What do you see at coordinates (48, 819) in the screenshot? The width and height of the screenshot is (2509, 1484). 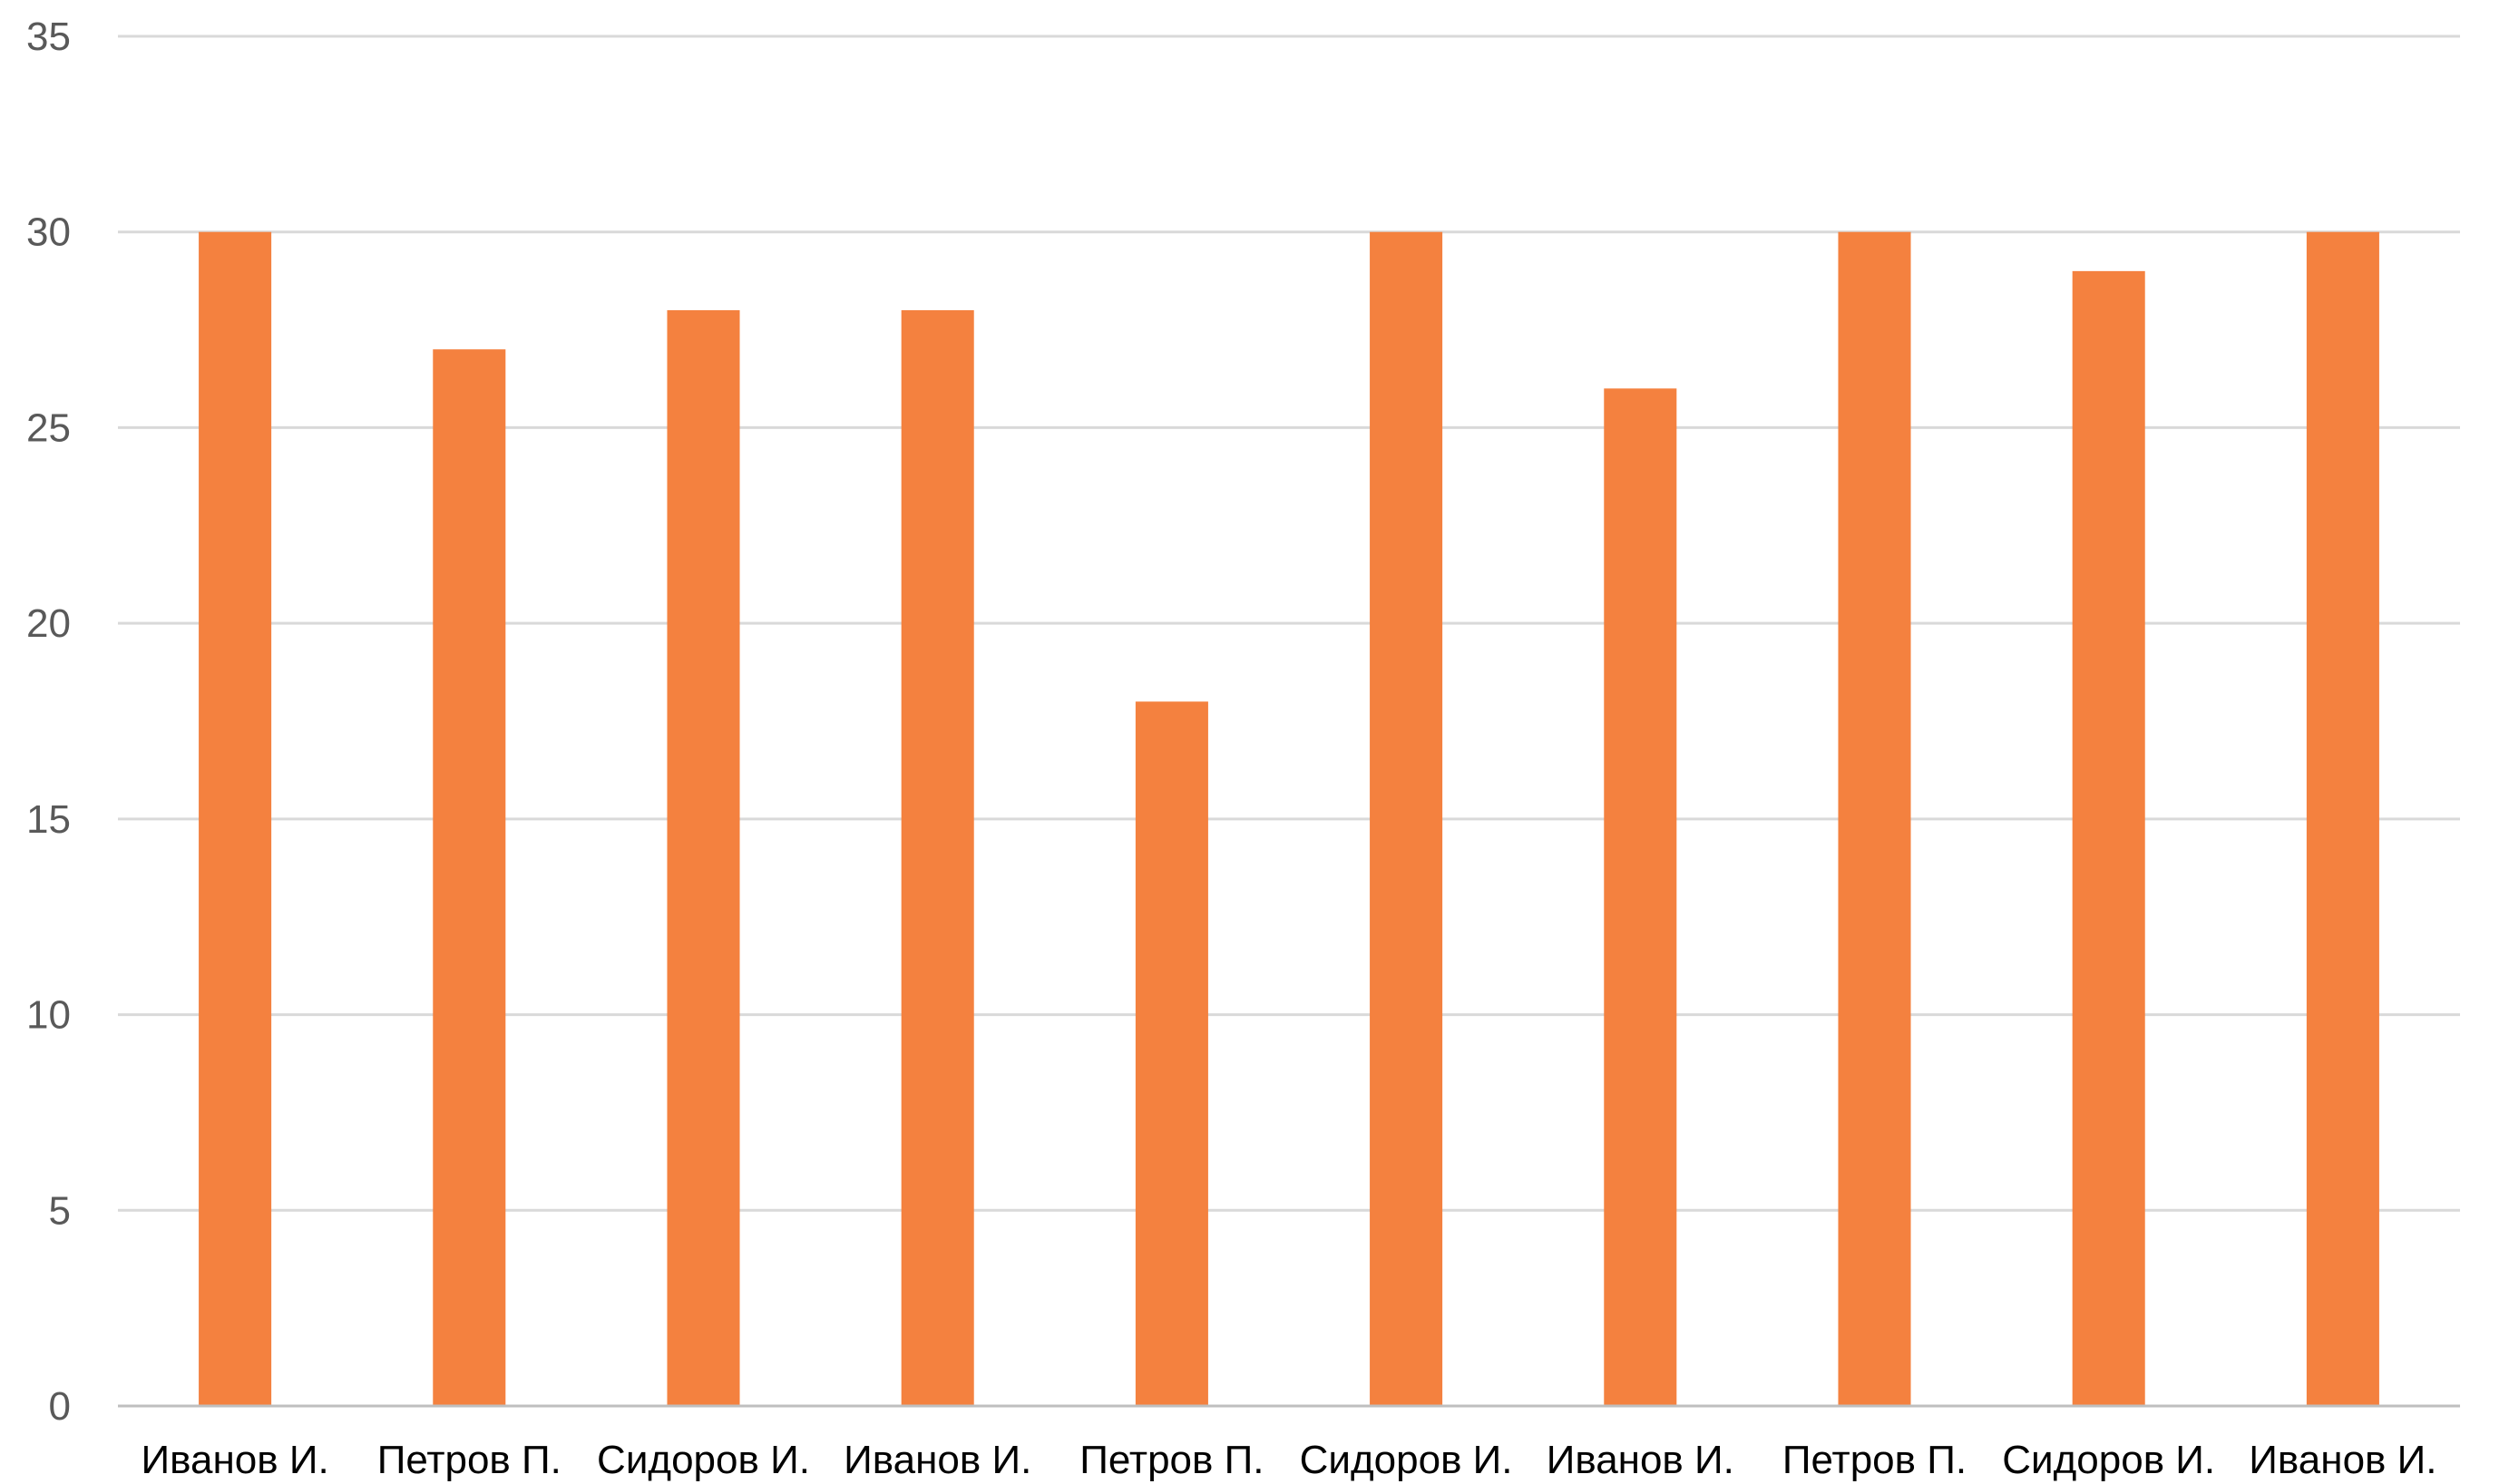 I see `y-tick-label: 15` at bounding box center [48, 819].